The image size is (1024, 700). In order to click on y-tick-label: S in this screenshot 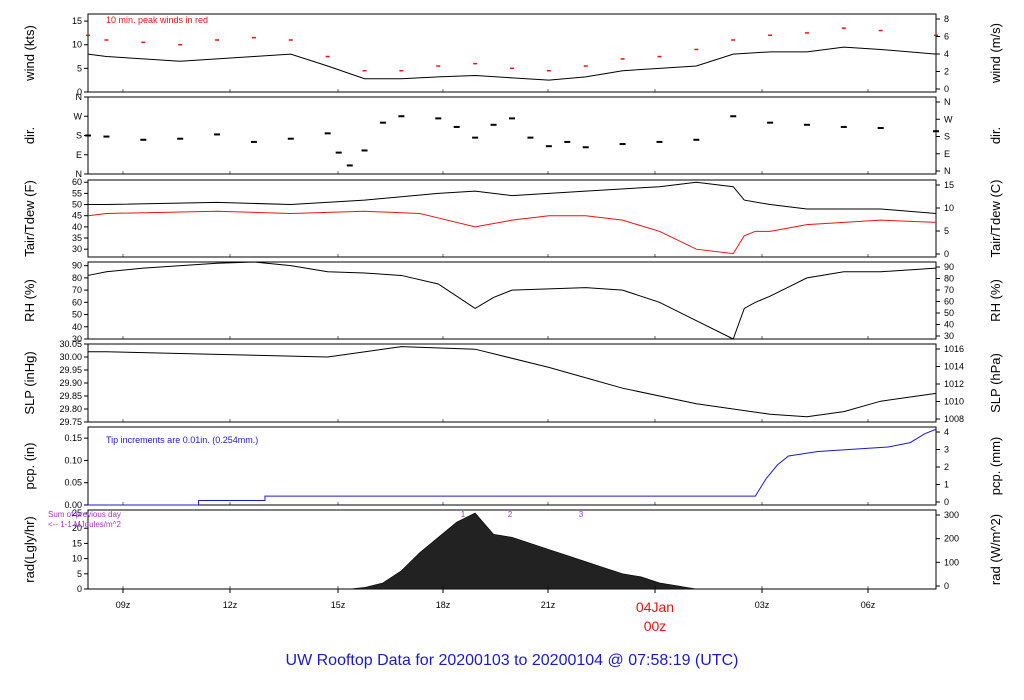, I will do `click(79, 136)`.